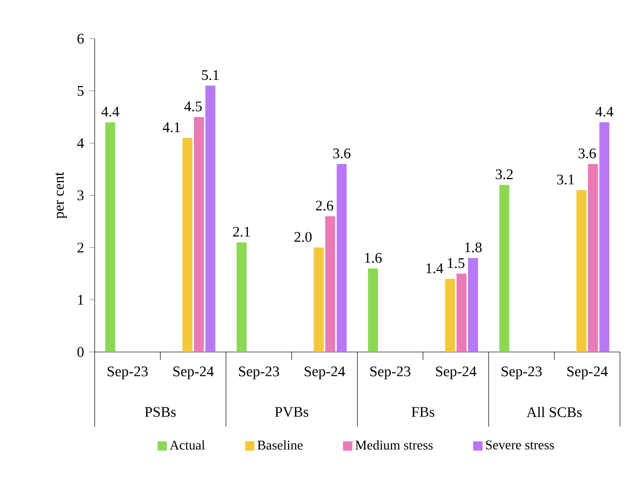  I want to click on y-tick-label: 5, so click(81, 91).